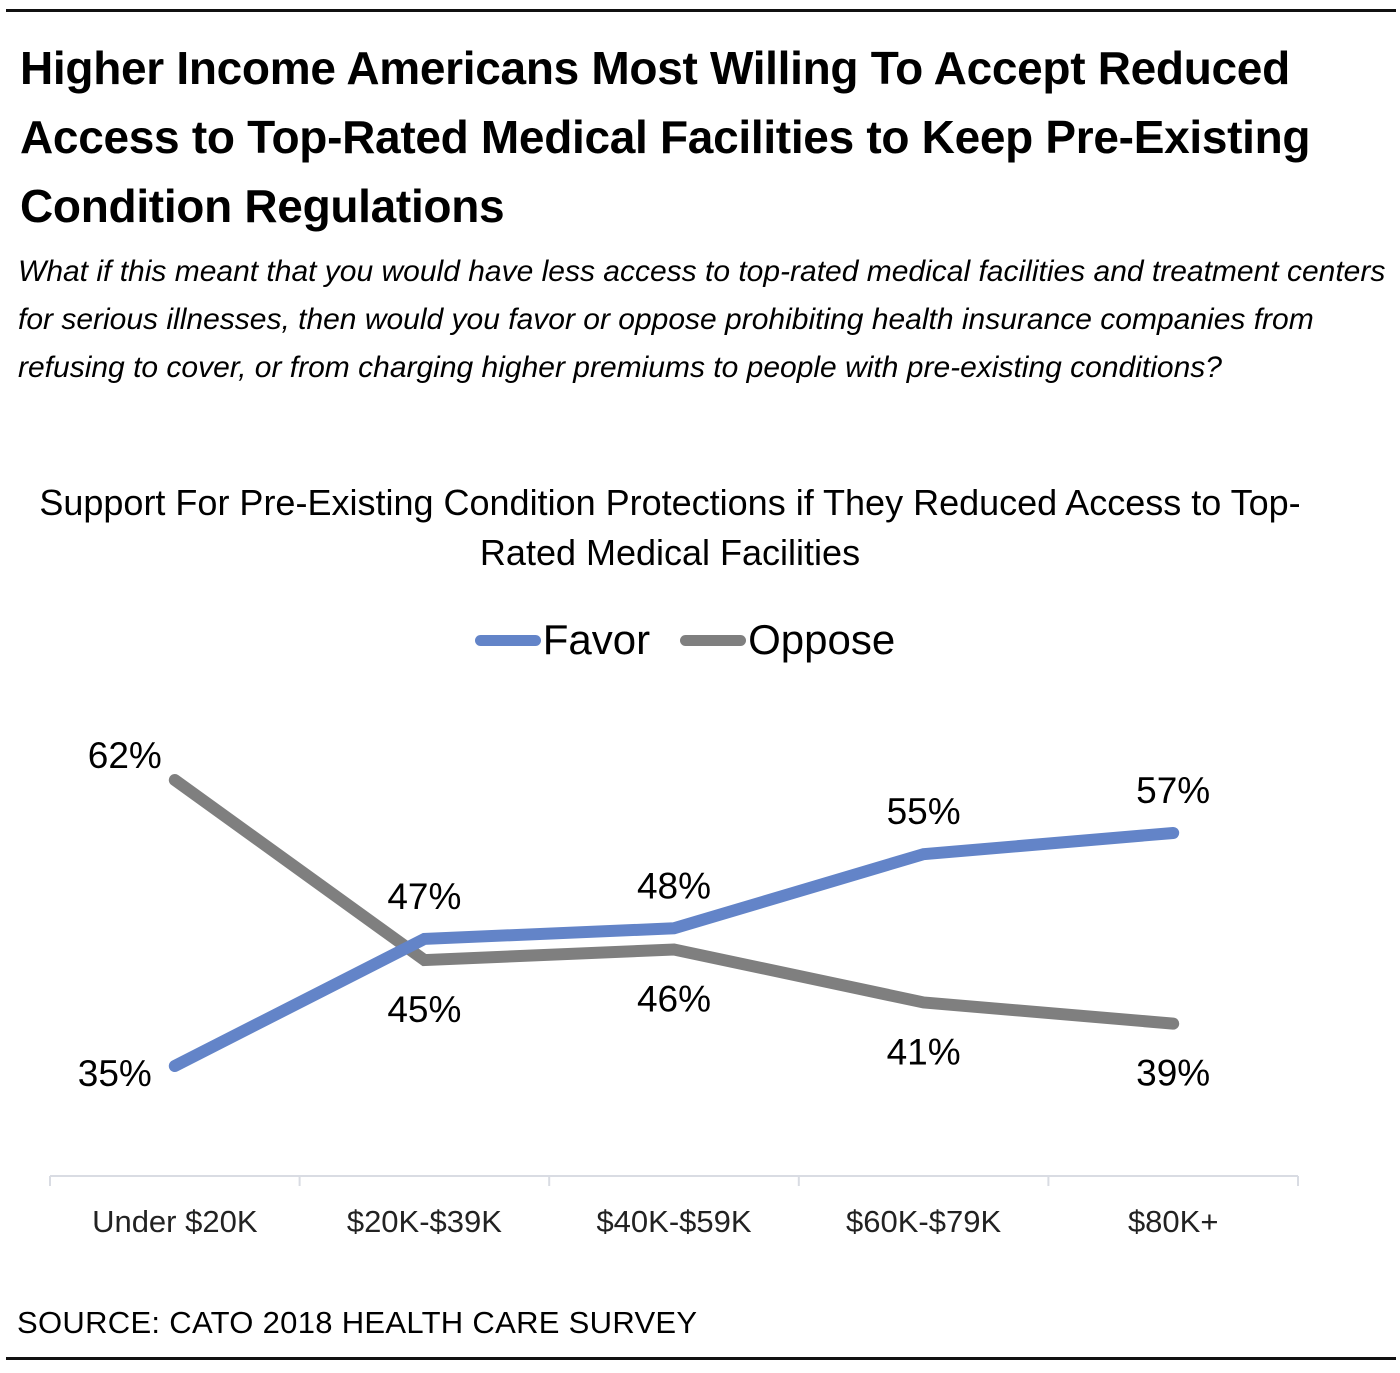 This screenshot has height=1373, width=1400. I want to click on legend: Favor Oppose, so click(685, 640).